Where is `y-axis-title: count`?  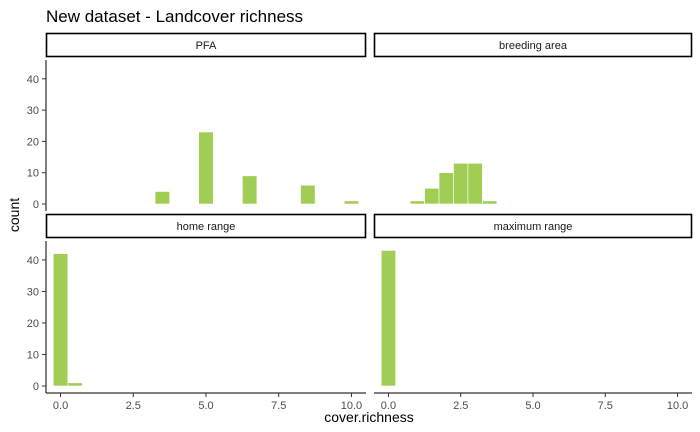 y-axis-title: count is located at coordinates (14, 215).